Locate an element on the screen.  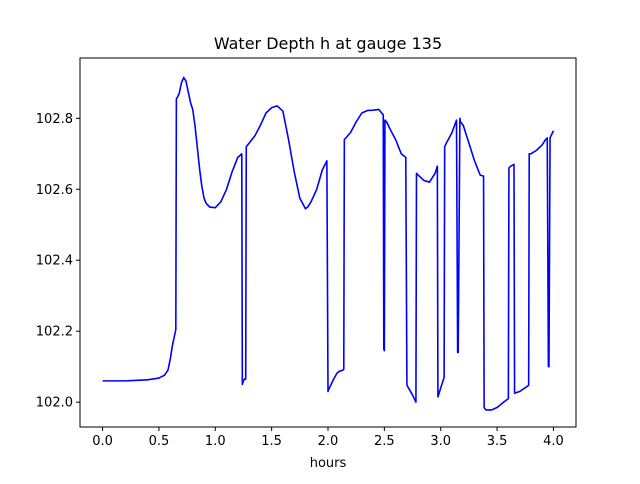
y-tick-label: 102.6 is located at coordinates (54, 190).